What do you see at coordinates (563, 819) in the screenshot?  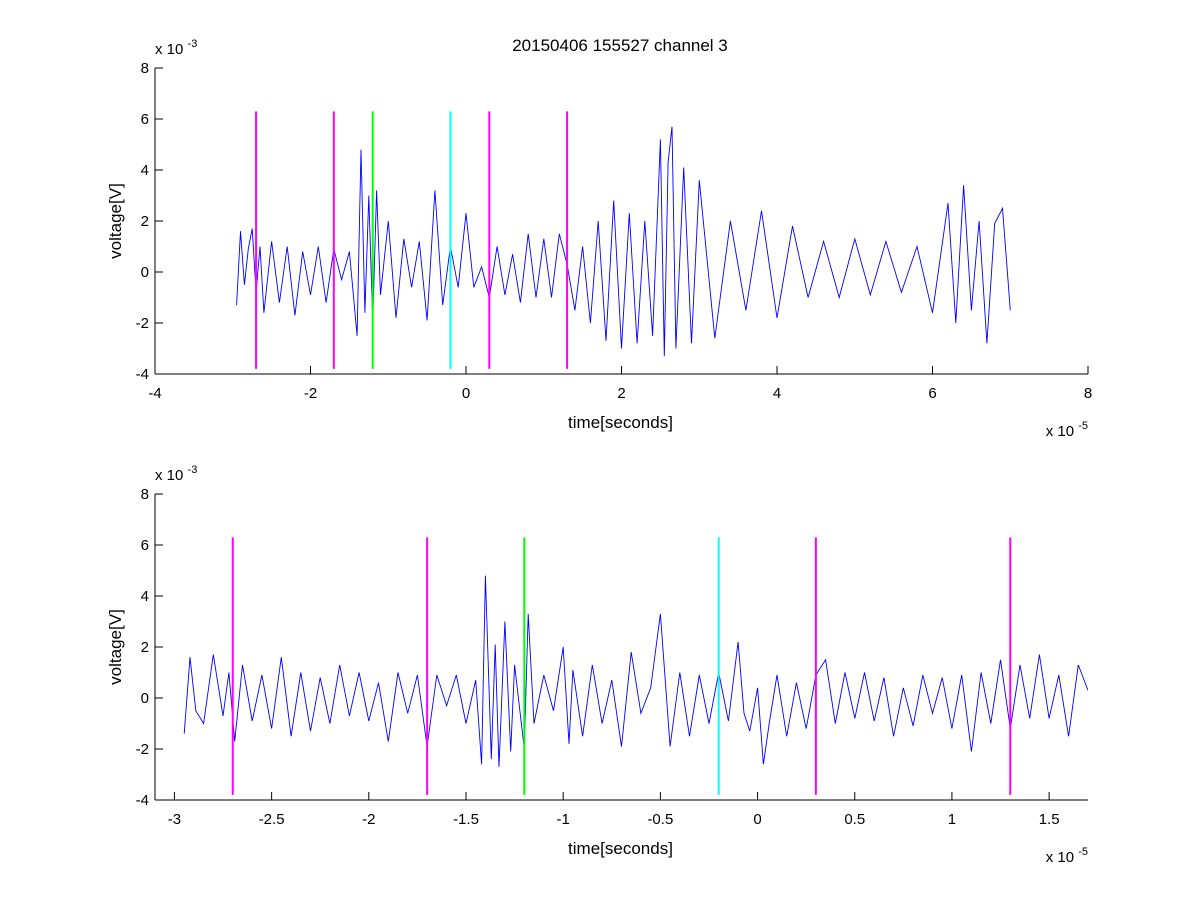 I see `x-tick-label: -1` at bounding box center [563, 819].